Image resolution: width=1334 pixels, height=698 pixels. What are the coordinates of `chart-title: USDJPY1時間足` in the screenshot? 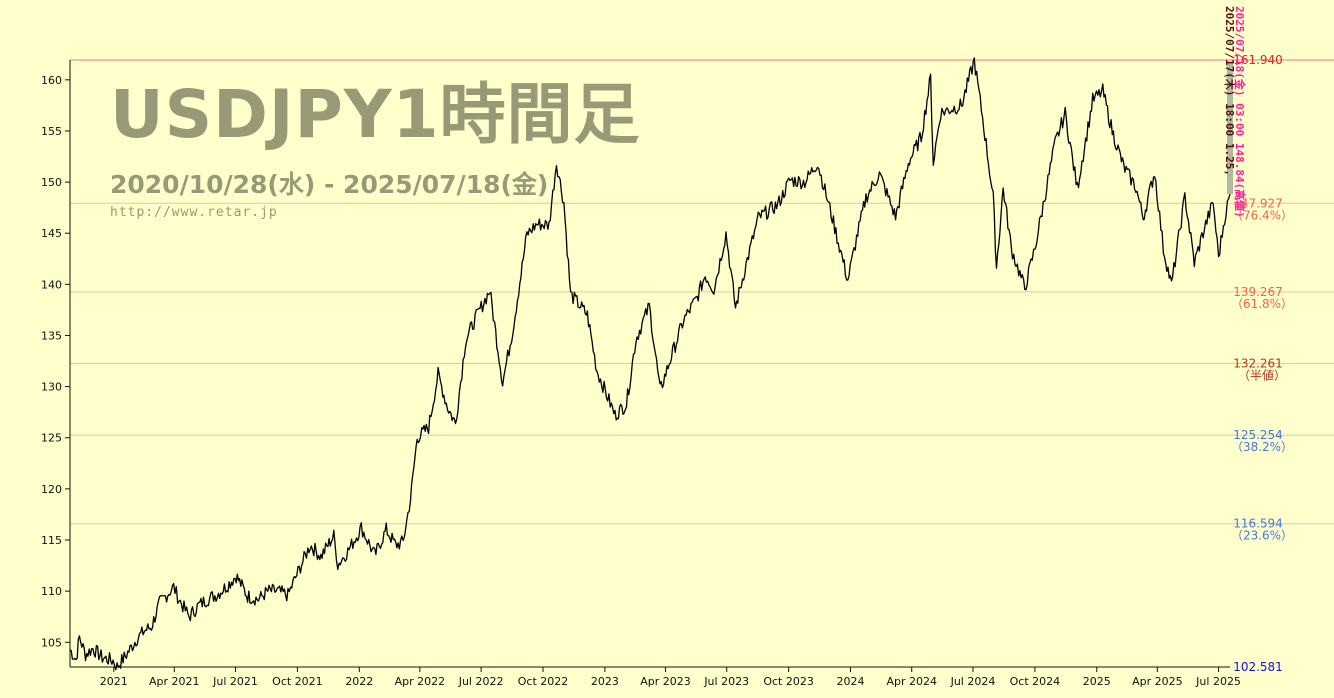 It's located at (375, 114).